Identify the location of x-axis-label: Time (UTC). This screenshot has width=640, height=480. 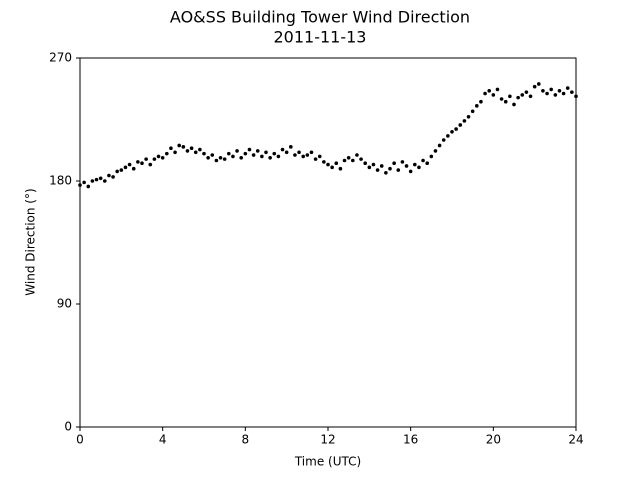
(327, 462).